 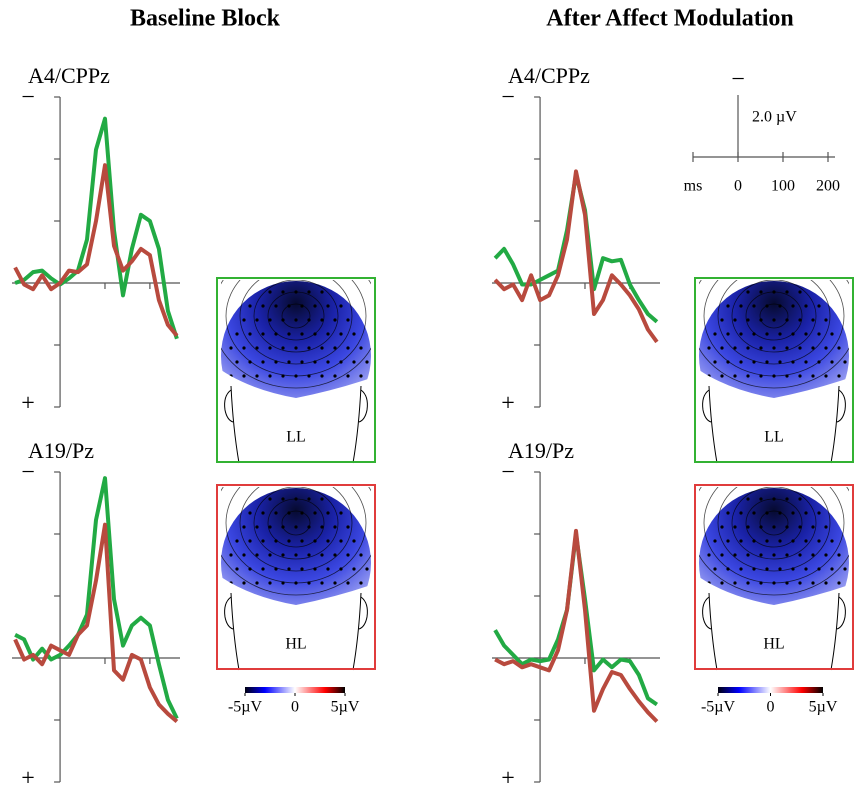 What do you see at coordinates (773, 644) in the screenshot?
I see `condition-label: HL` at bounding box center [773, 644].